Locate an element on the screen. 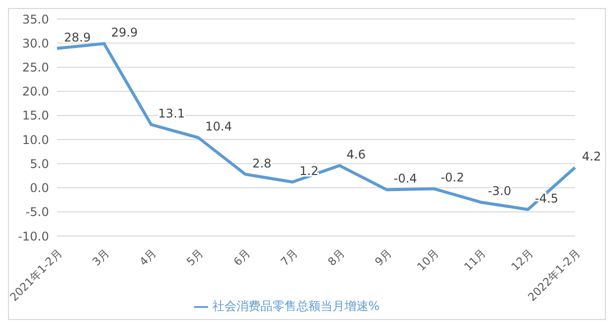 Image resolution: width=612 pixels, height=326 pixels. text: 4.6 is located at coordinates (356, 155).